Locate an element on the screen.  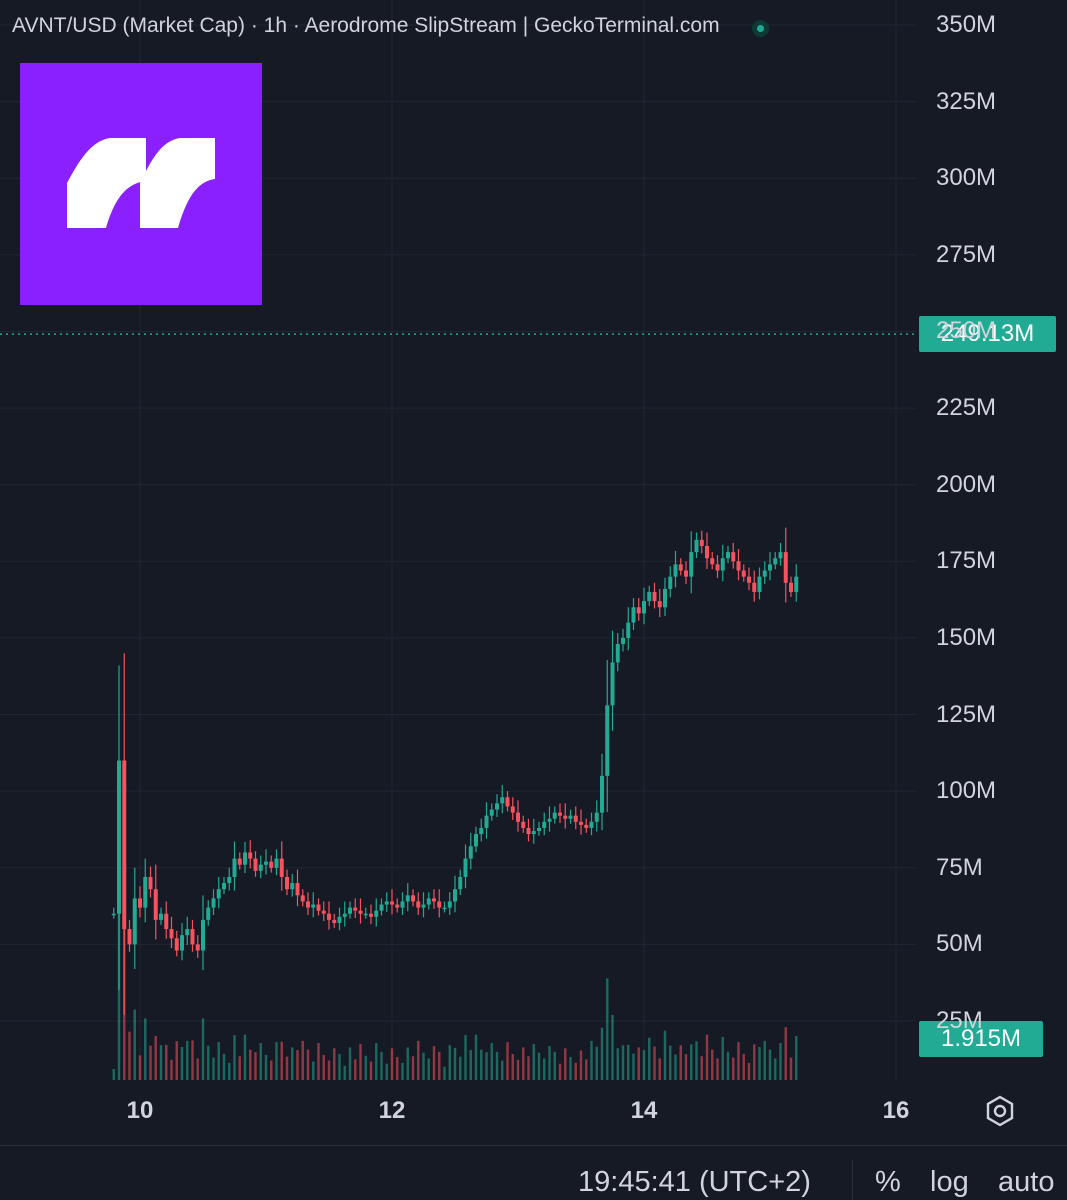
y-tick-label: 350M is located at coordinates (966, 24).